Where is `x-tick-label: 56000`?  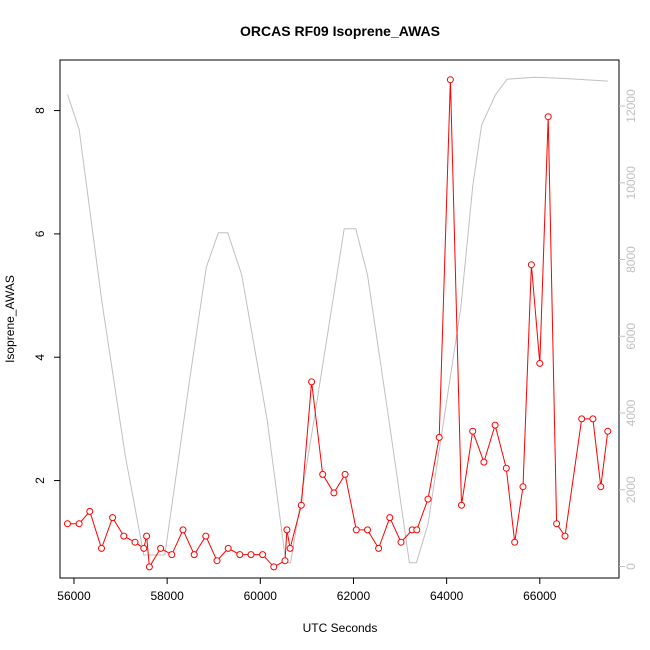 x-tick-label: 56000 is located at coordinates (74, 596).